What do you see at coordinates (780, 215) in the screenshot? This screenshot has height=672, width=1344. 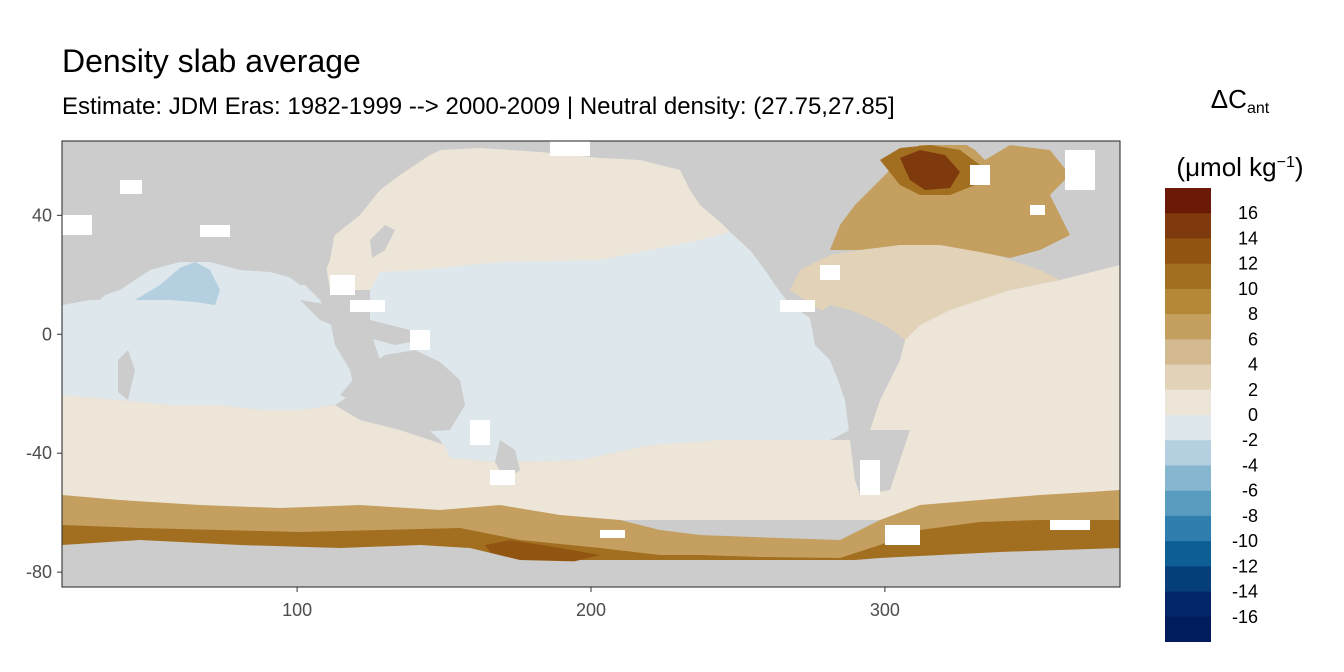 I see `land-north-america` at bounding box center [780, 215].